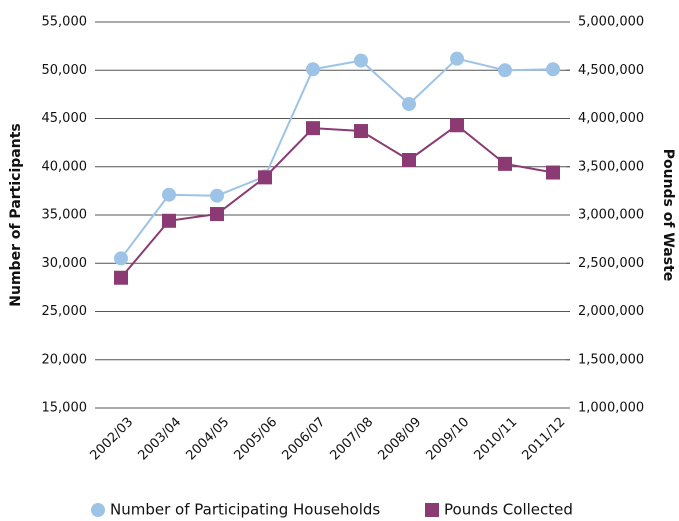  Describe the element at coordinates (208, 439) in the screenshot. I see `x-tick-label: 2004/05` at that location.